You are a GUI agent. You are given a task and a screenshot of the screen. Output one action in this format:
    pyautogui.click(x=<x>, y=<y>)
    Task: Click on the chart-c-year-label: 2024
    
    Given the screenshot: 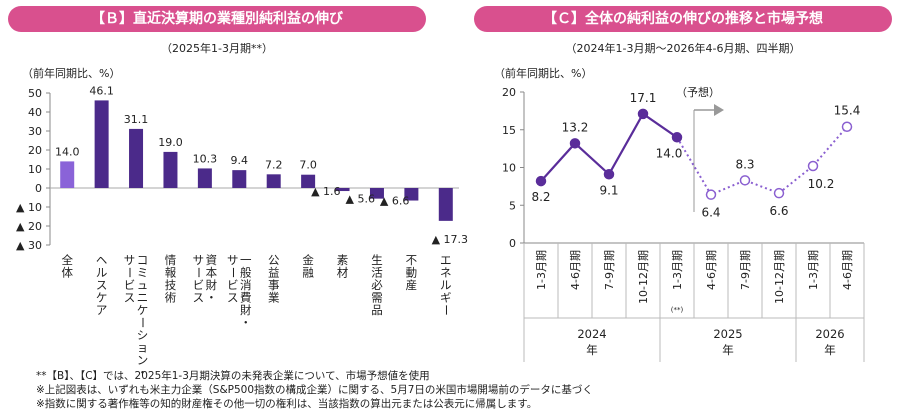 What is the action you would take?
    pyautogui.click(x=591, y=334)
    